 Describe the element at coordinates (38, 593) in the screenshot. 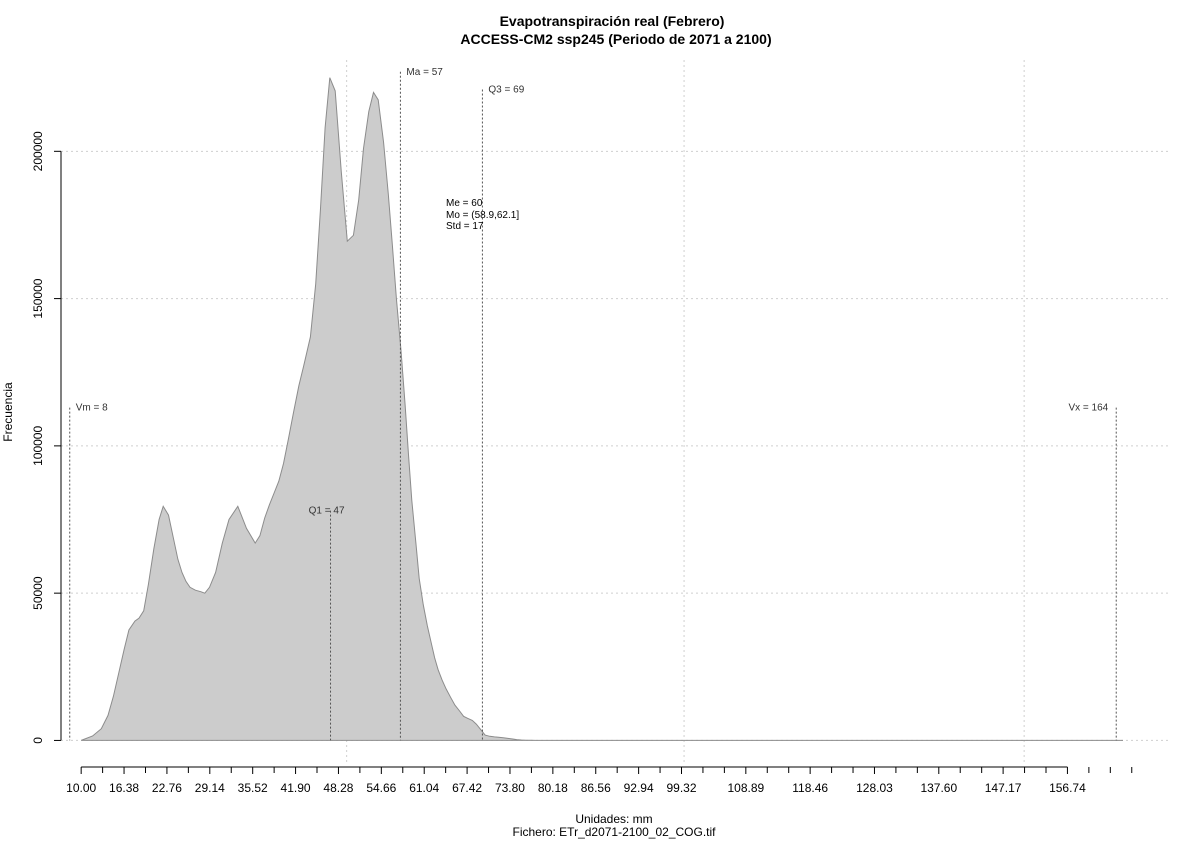

I see `y-tick-label: 50000` at that location.